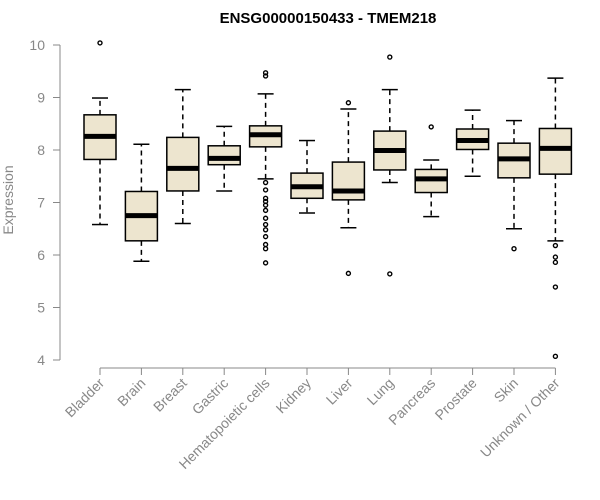 The width and height of the screenshot is (600, 500). What do you see at coordinates (37, 45) in the screenshot?
I see `y-tick-label: 10` at bounding box center [37, 45].